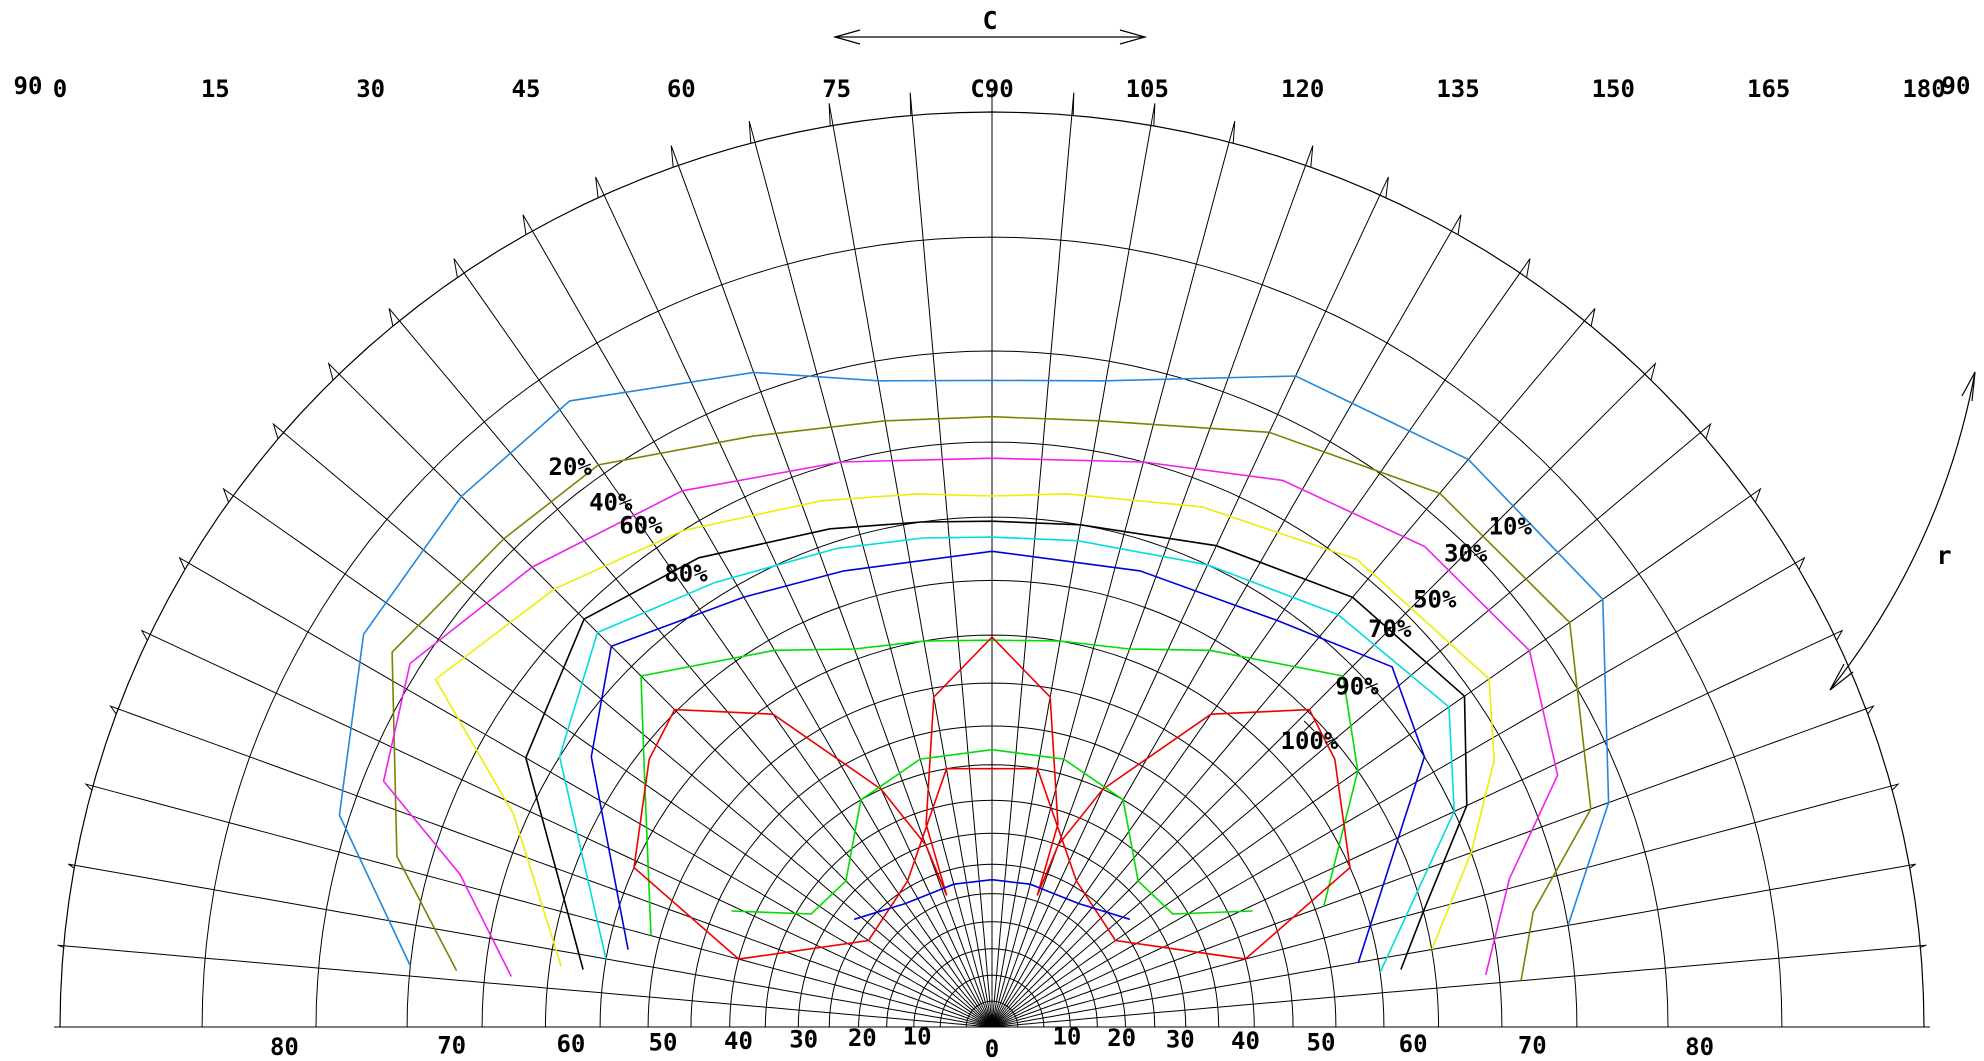  What do you see at coordinates (370, 89) in the screenshot?
I see `c-tick-label: 30` at bounding box center [370, 89].